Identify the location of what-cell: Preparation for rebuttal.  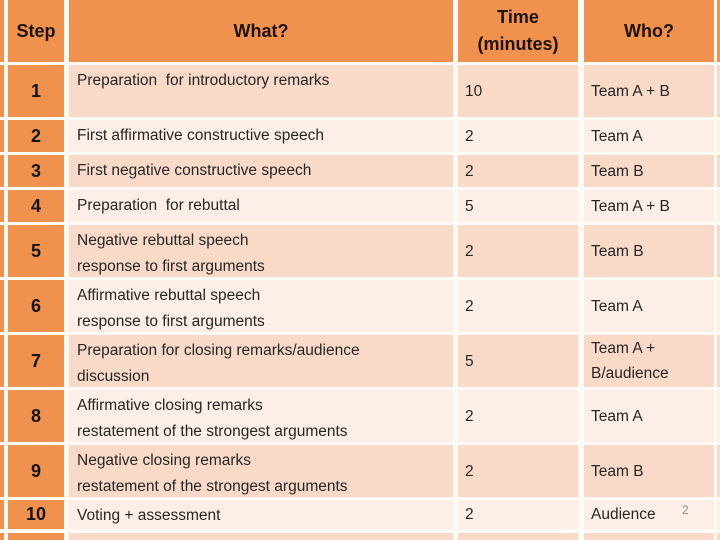
(261, 206).